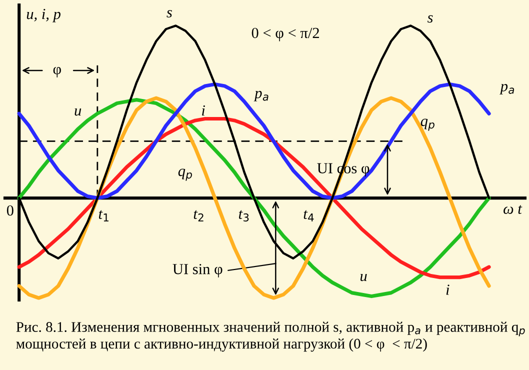 The image size is (529, 370). Describe the element at coordinates (199, 216) in the screenshot. I see `annotation: t$_{2}$` at that location.